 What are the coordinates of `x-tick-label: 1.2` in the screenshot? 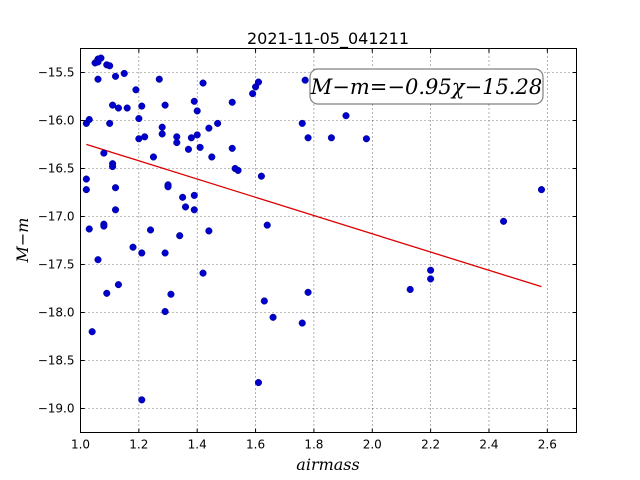 It's located at (138, 445).